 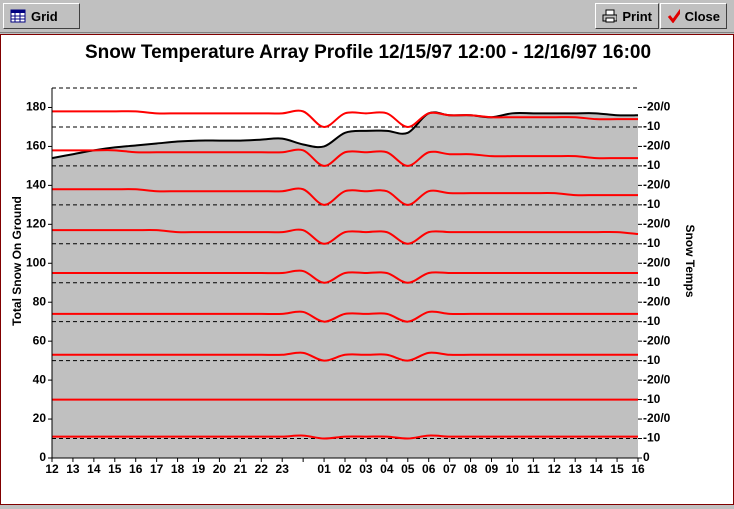 I want to click on x-tick-label: 17, so click(x=157, y=469).